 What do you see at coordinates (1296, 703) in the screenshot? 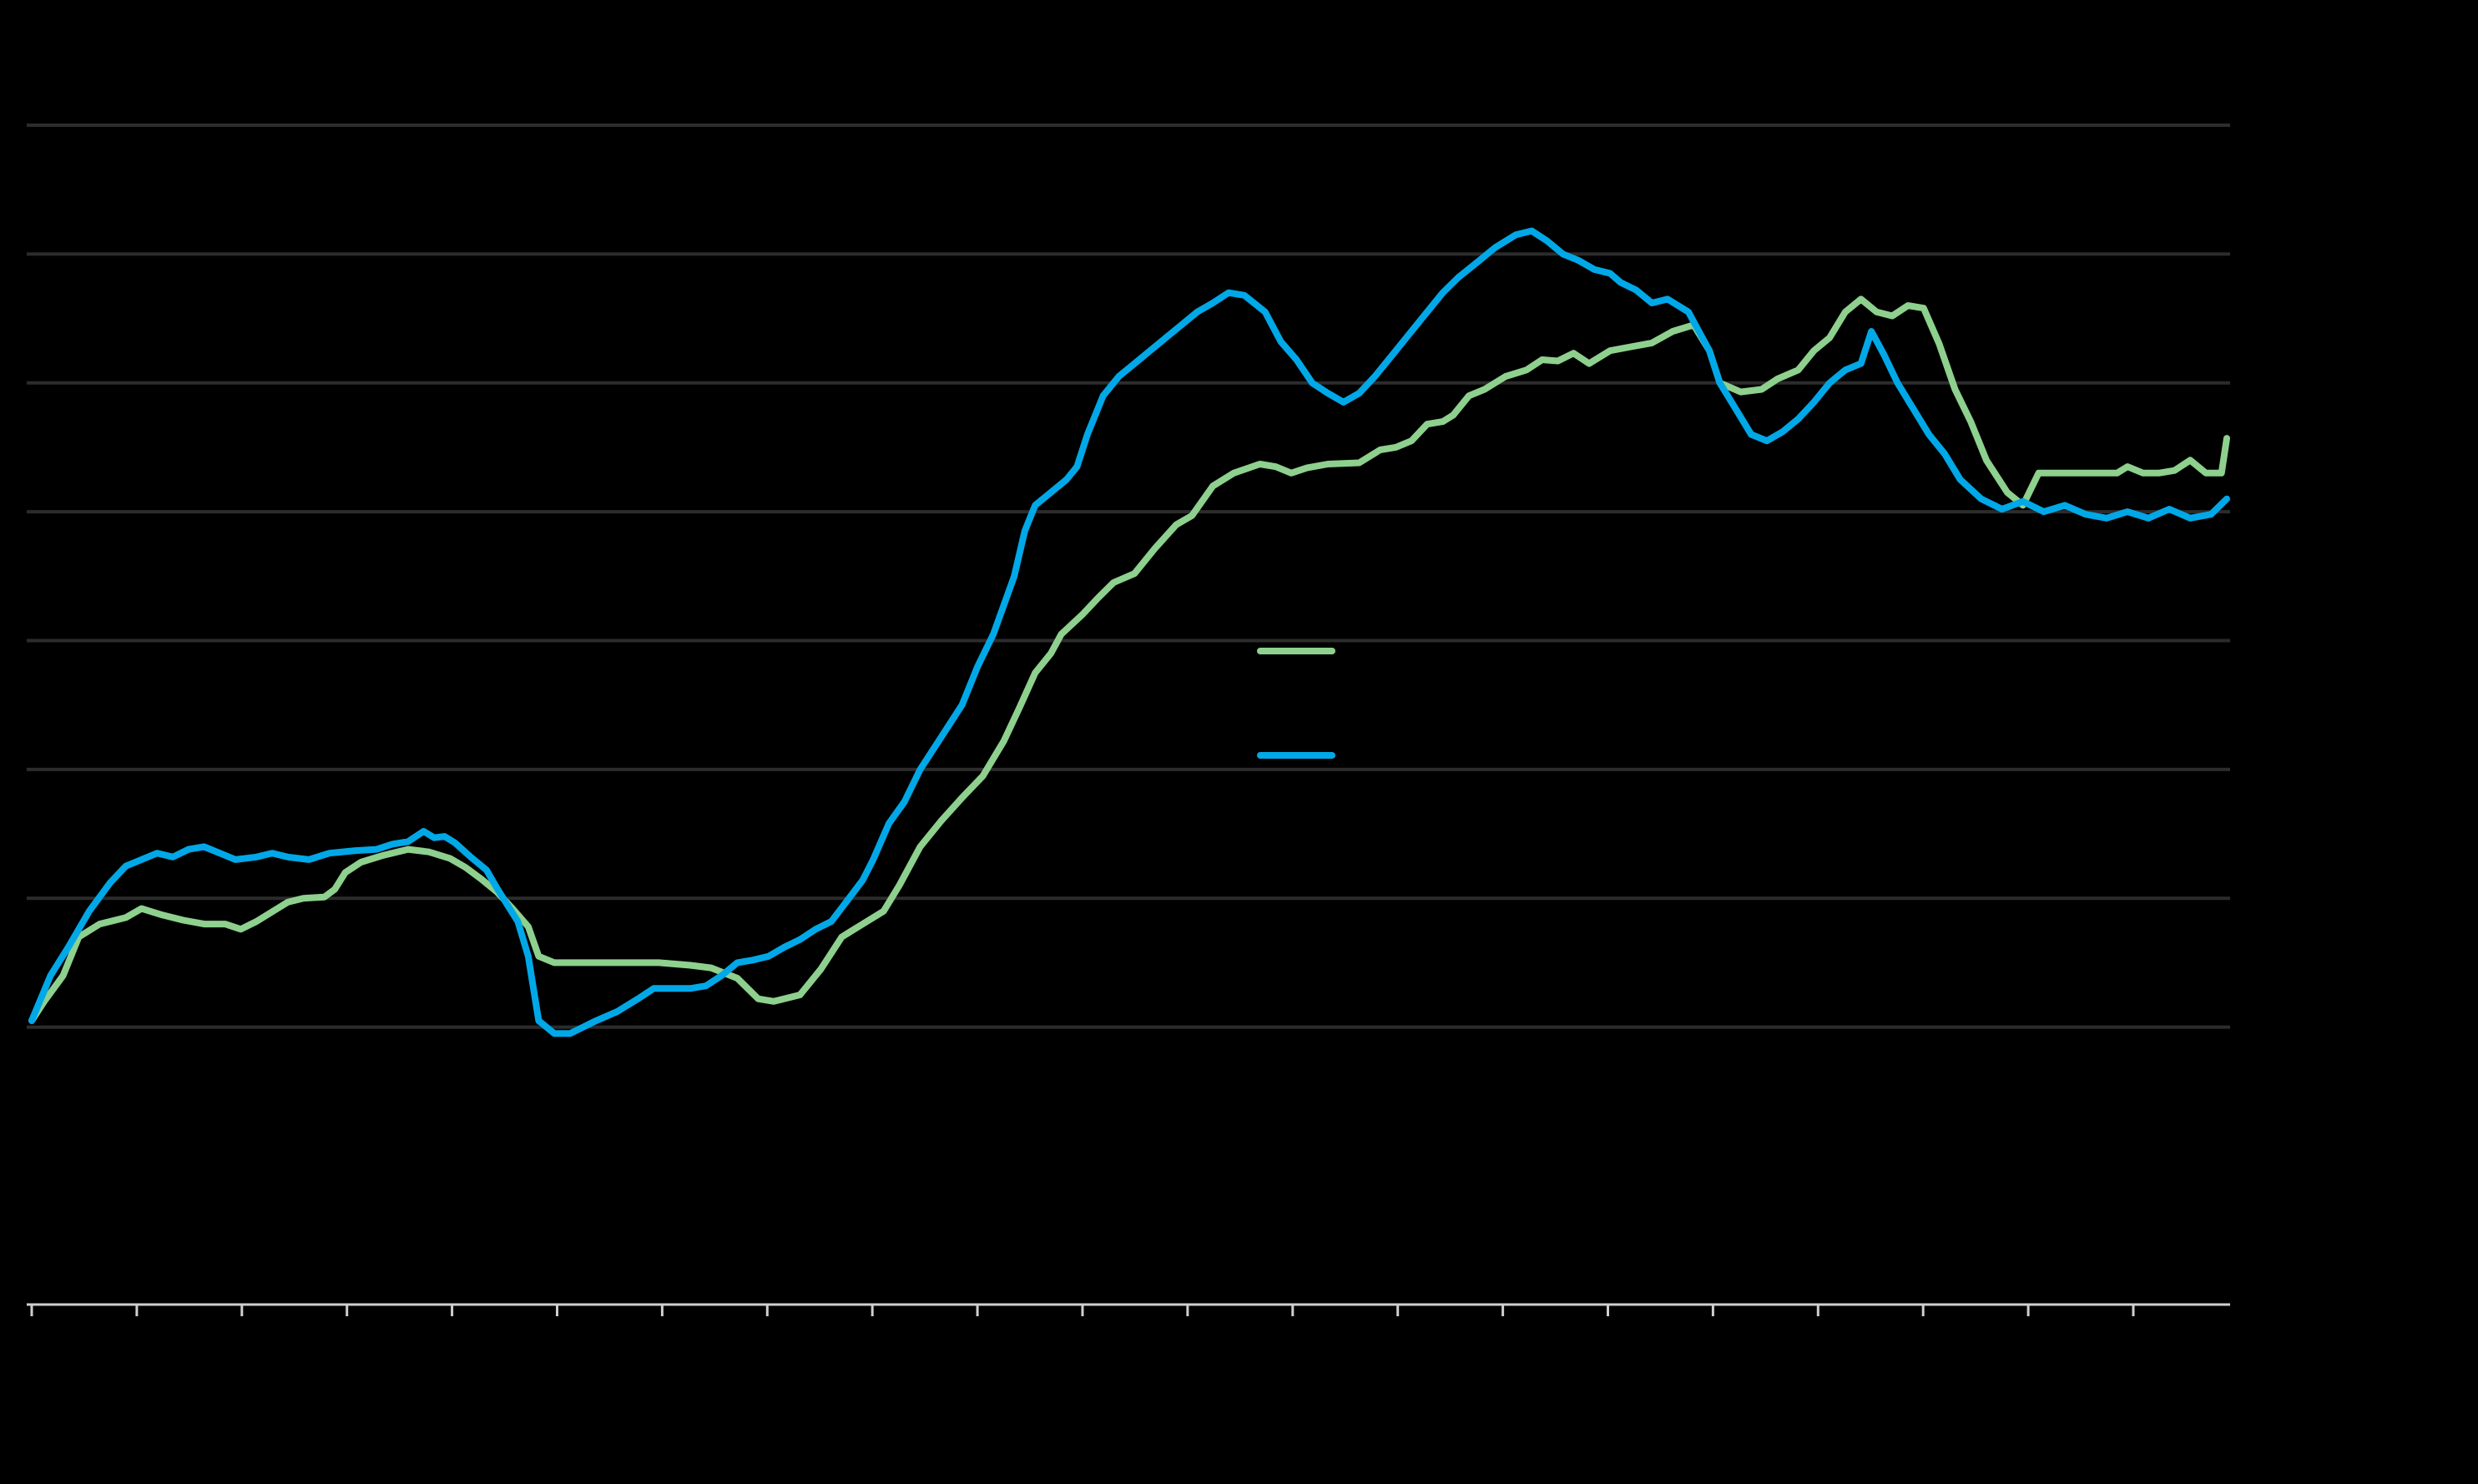
I see `legend` at bounding box center [1296, 703].